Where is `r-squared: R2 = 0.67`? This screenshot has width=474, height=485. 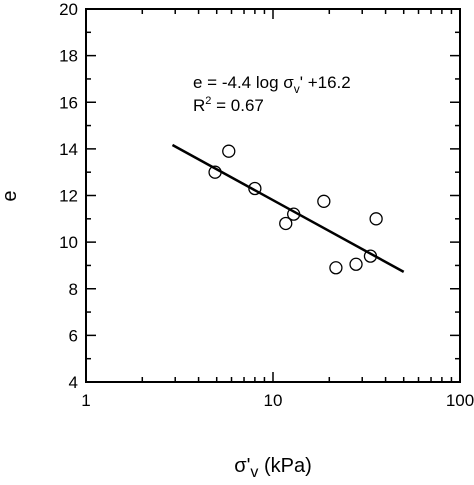 r-squared: R2 = 0.67 is located at coordinates (228, 105).